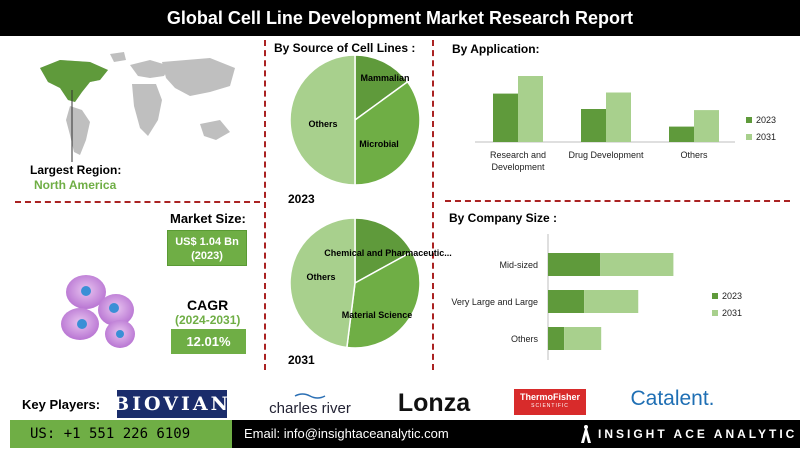 This screenshot has width=800, height=450. I want to click on footer-brand: INSIGHT ACE ANALYTIC, so click(698, 434).